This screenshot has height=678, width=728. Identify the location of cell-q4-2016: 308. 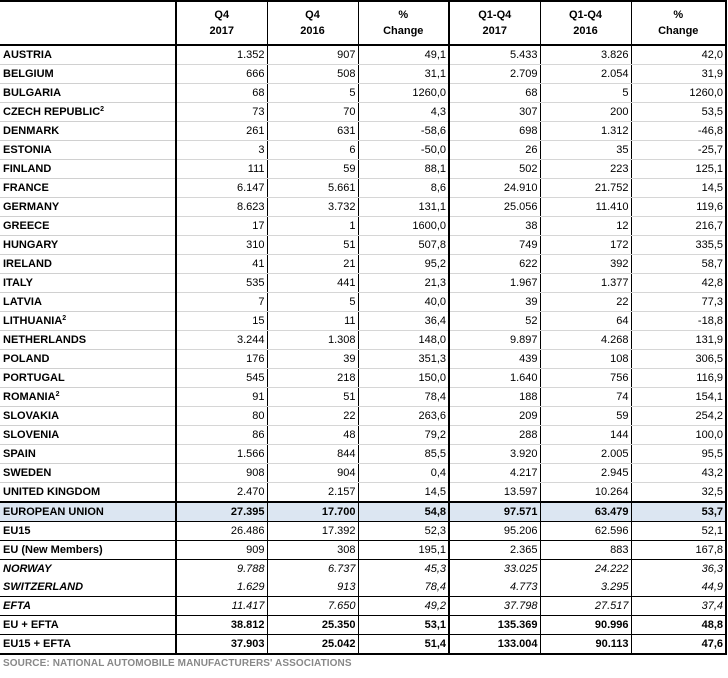
(312, 550).